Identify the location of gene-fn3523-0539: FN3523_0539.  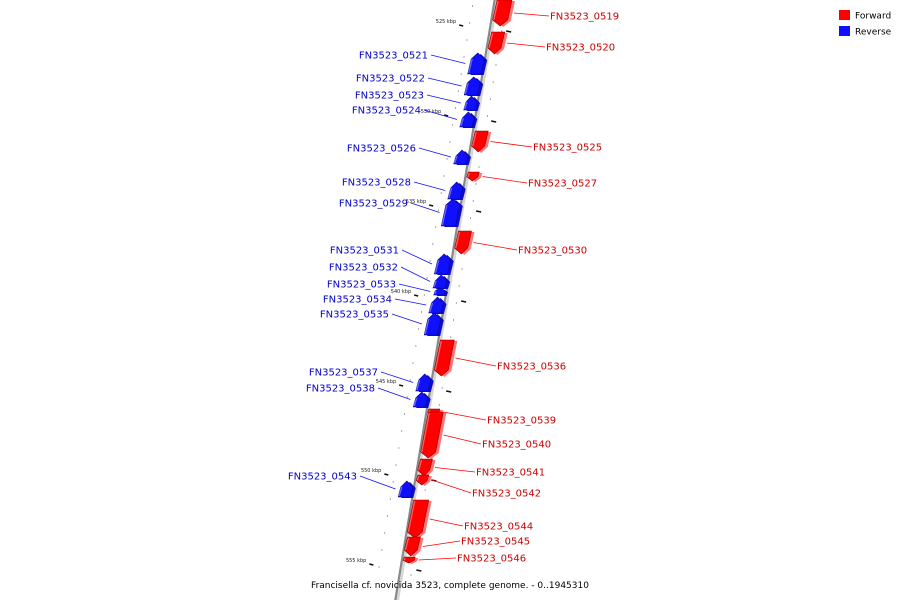
(491, 417).